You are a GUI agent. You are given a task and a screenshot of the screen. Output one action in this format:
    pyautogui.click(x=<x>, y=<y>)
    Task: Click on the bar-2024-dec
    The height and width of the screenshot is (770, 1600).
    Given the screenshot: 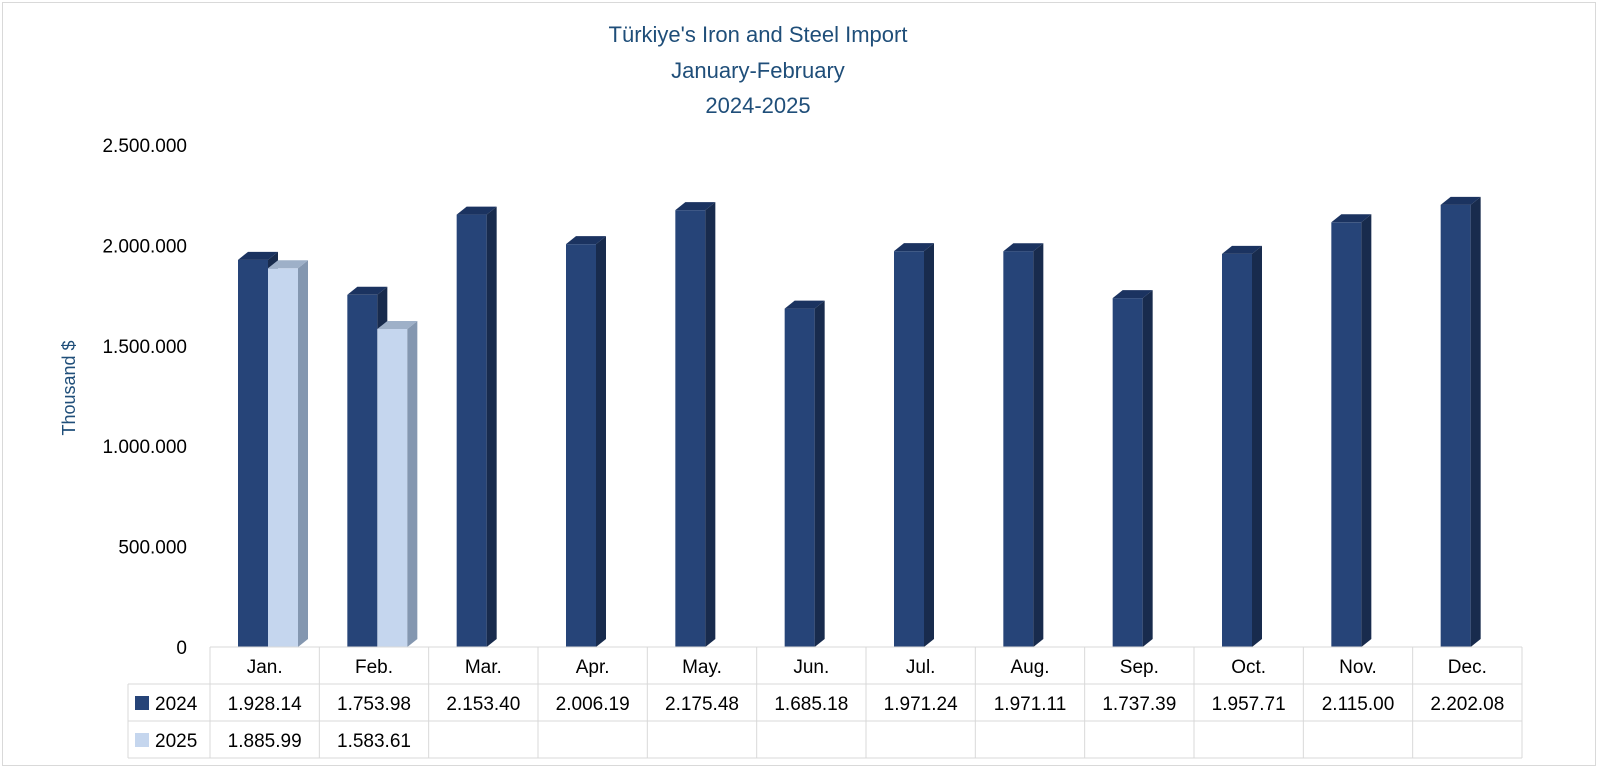 What is the action you would take?
    pyautogui.click(x=1460, y=422)
    